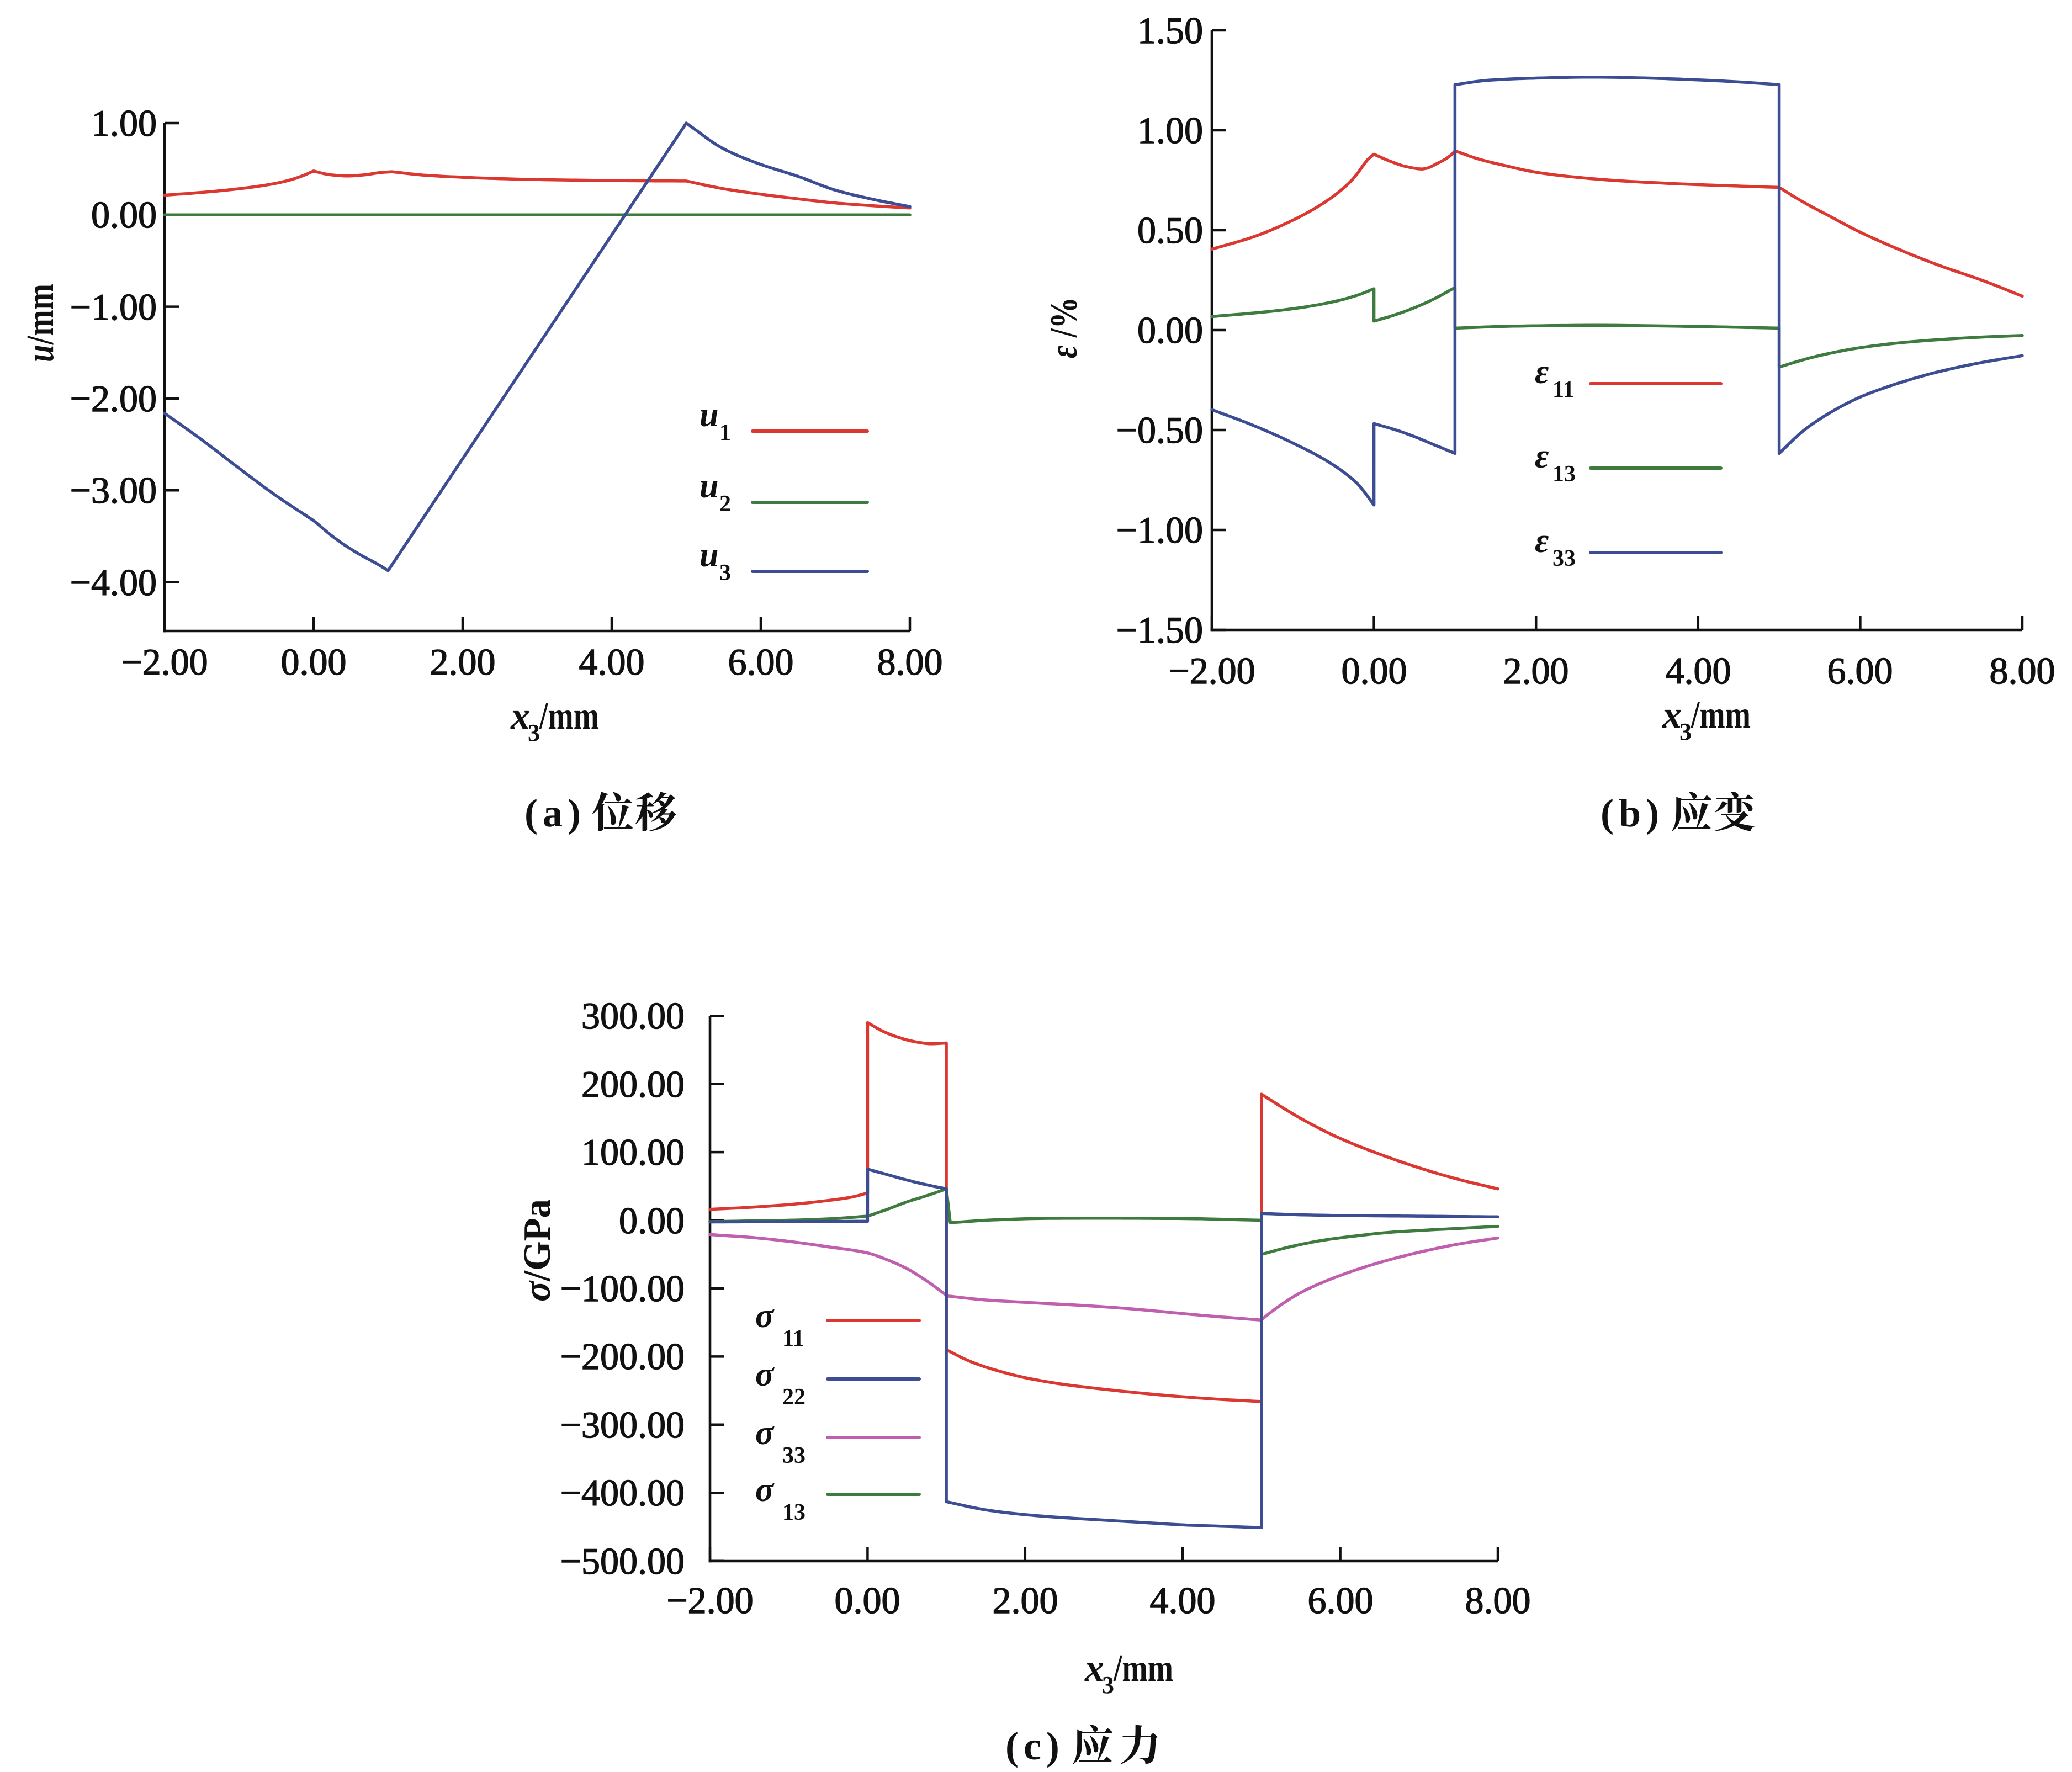 This screenshot has width=2072, height=1772. I want to click on svg-text: −100.00, so click(622, 1288).